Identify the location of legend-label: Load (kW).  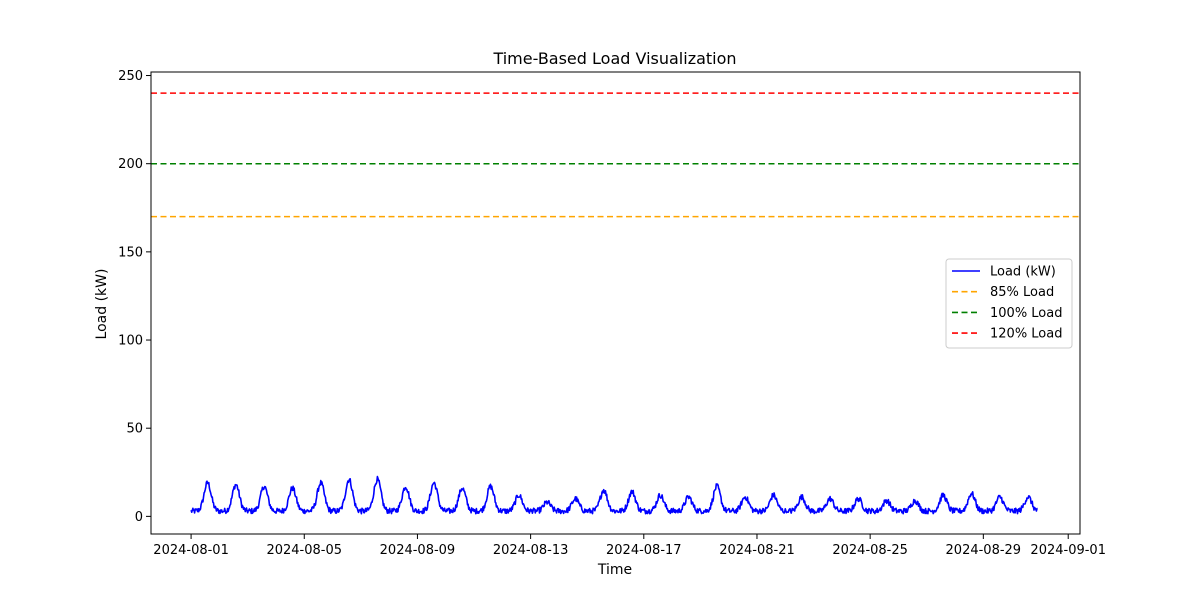
(1023, 272).